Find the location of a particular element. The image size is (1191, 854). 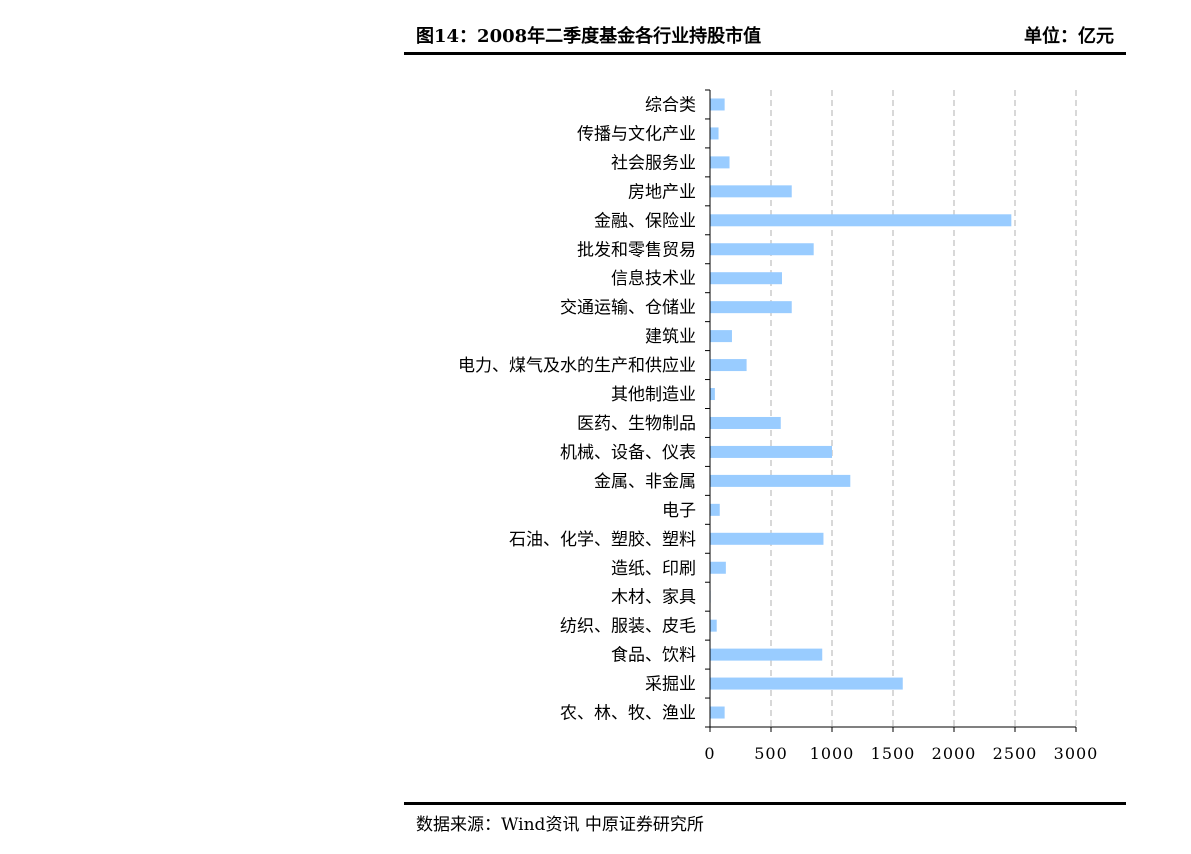

category-label: 采掘业 is located at coordinates (670, 685).